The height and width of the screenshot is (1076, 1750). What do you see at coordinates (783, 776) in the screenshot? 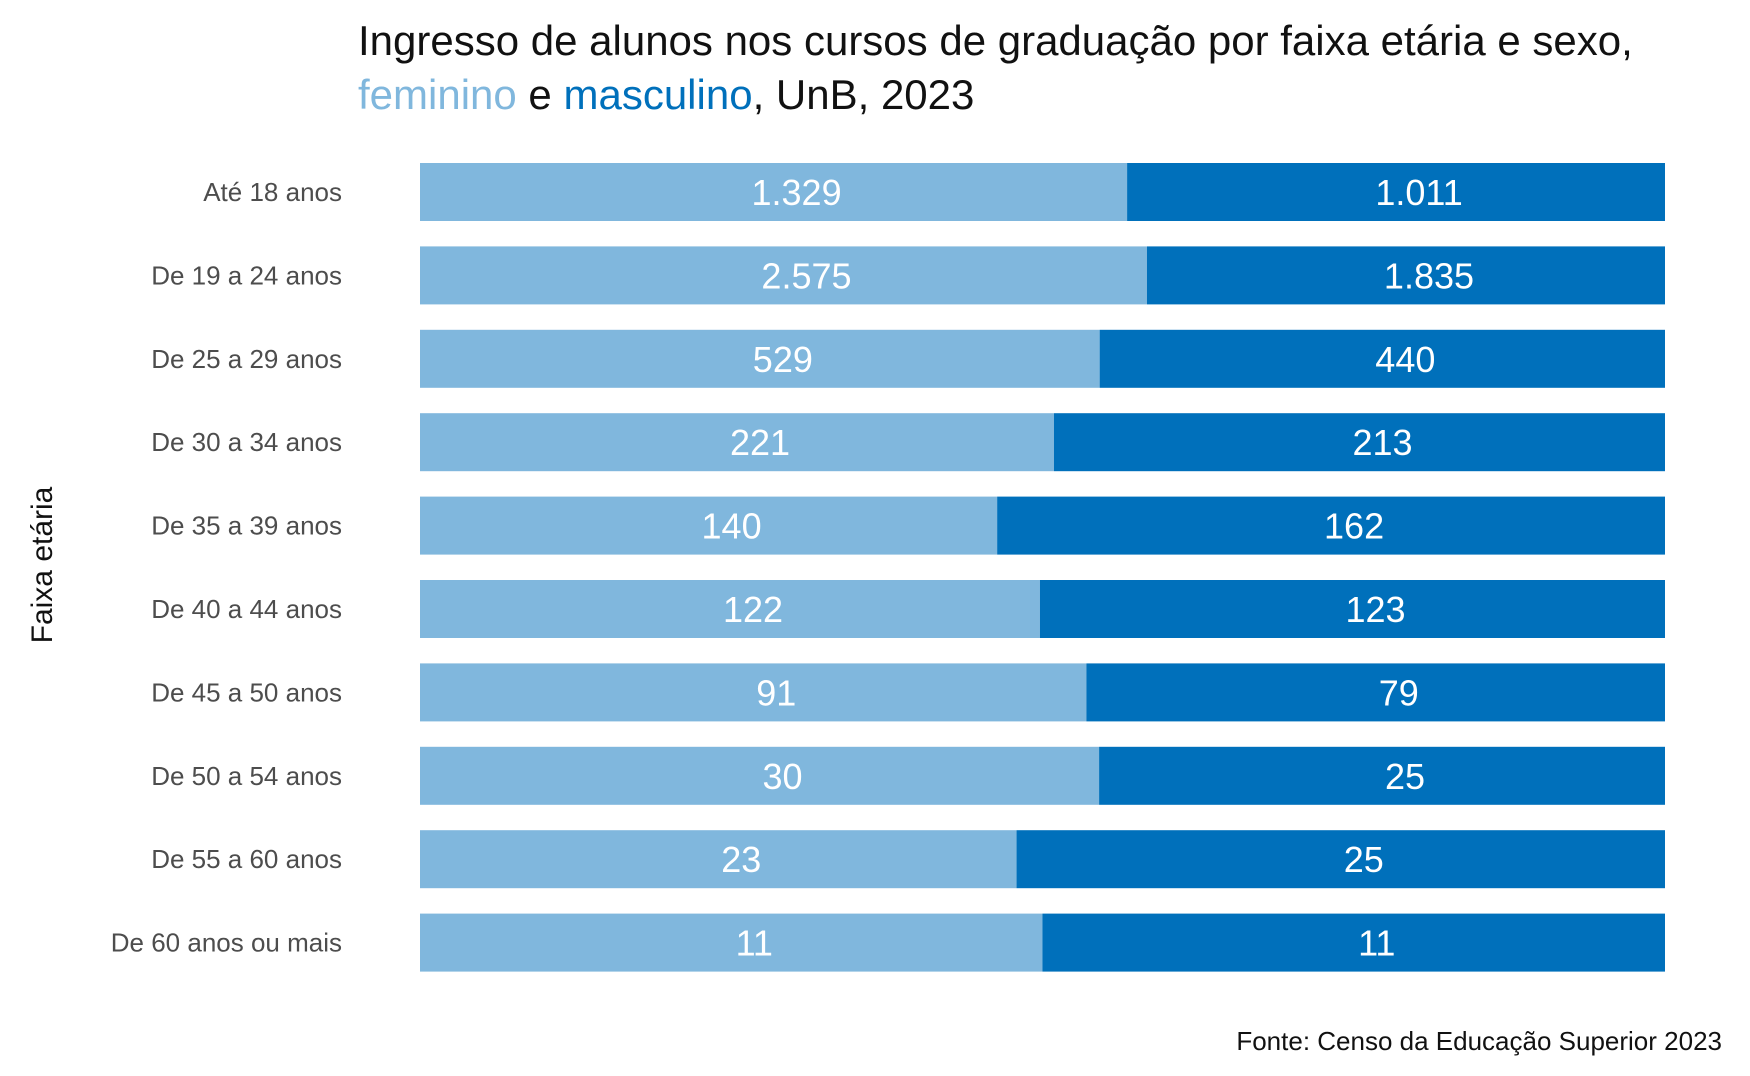
I see `bar-label-feminino: 30` at bounding box center [783, 776].